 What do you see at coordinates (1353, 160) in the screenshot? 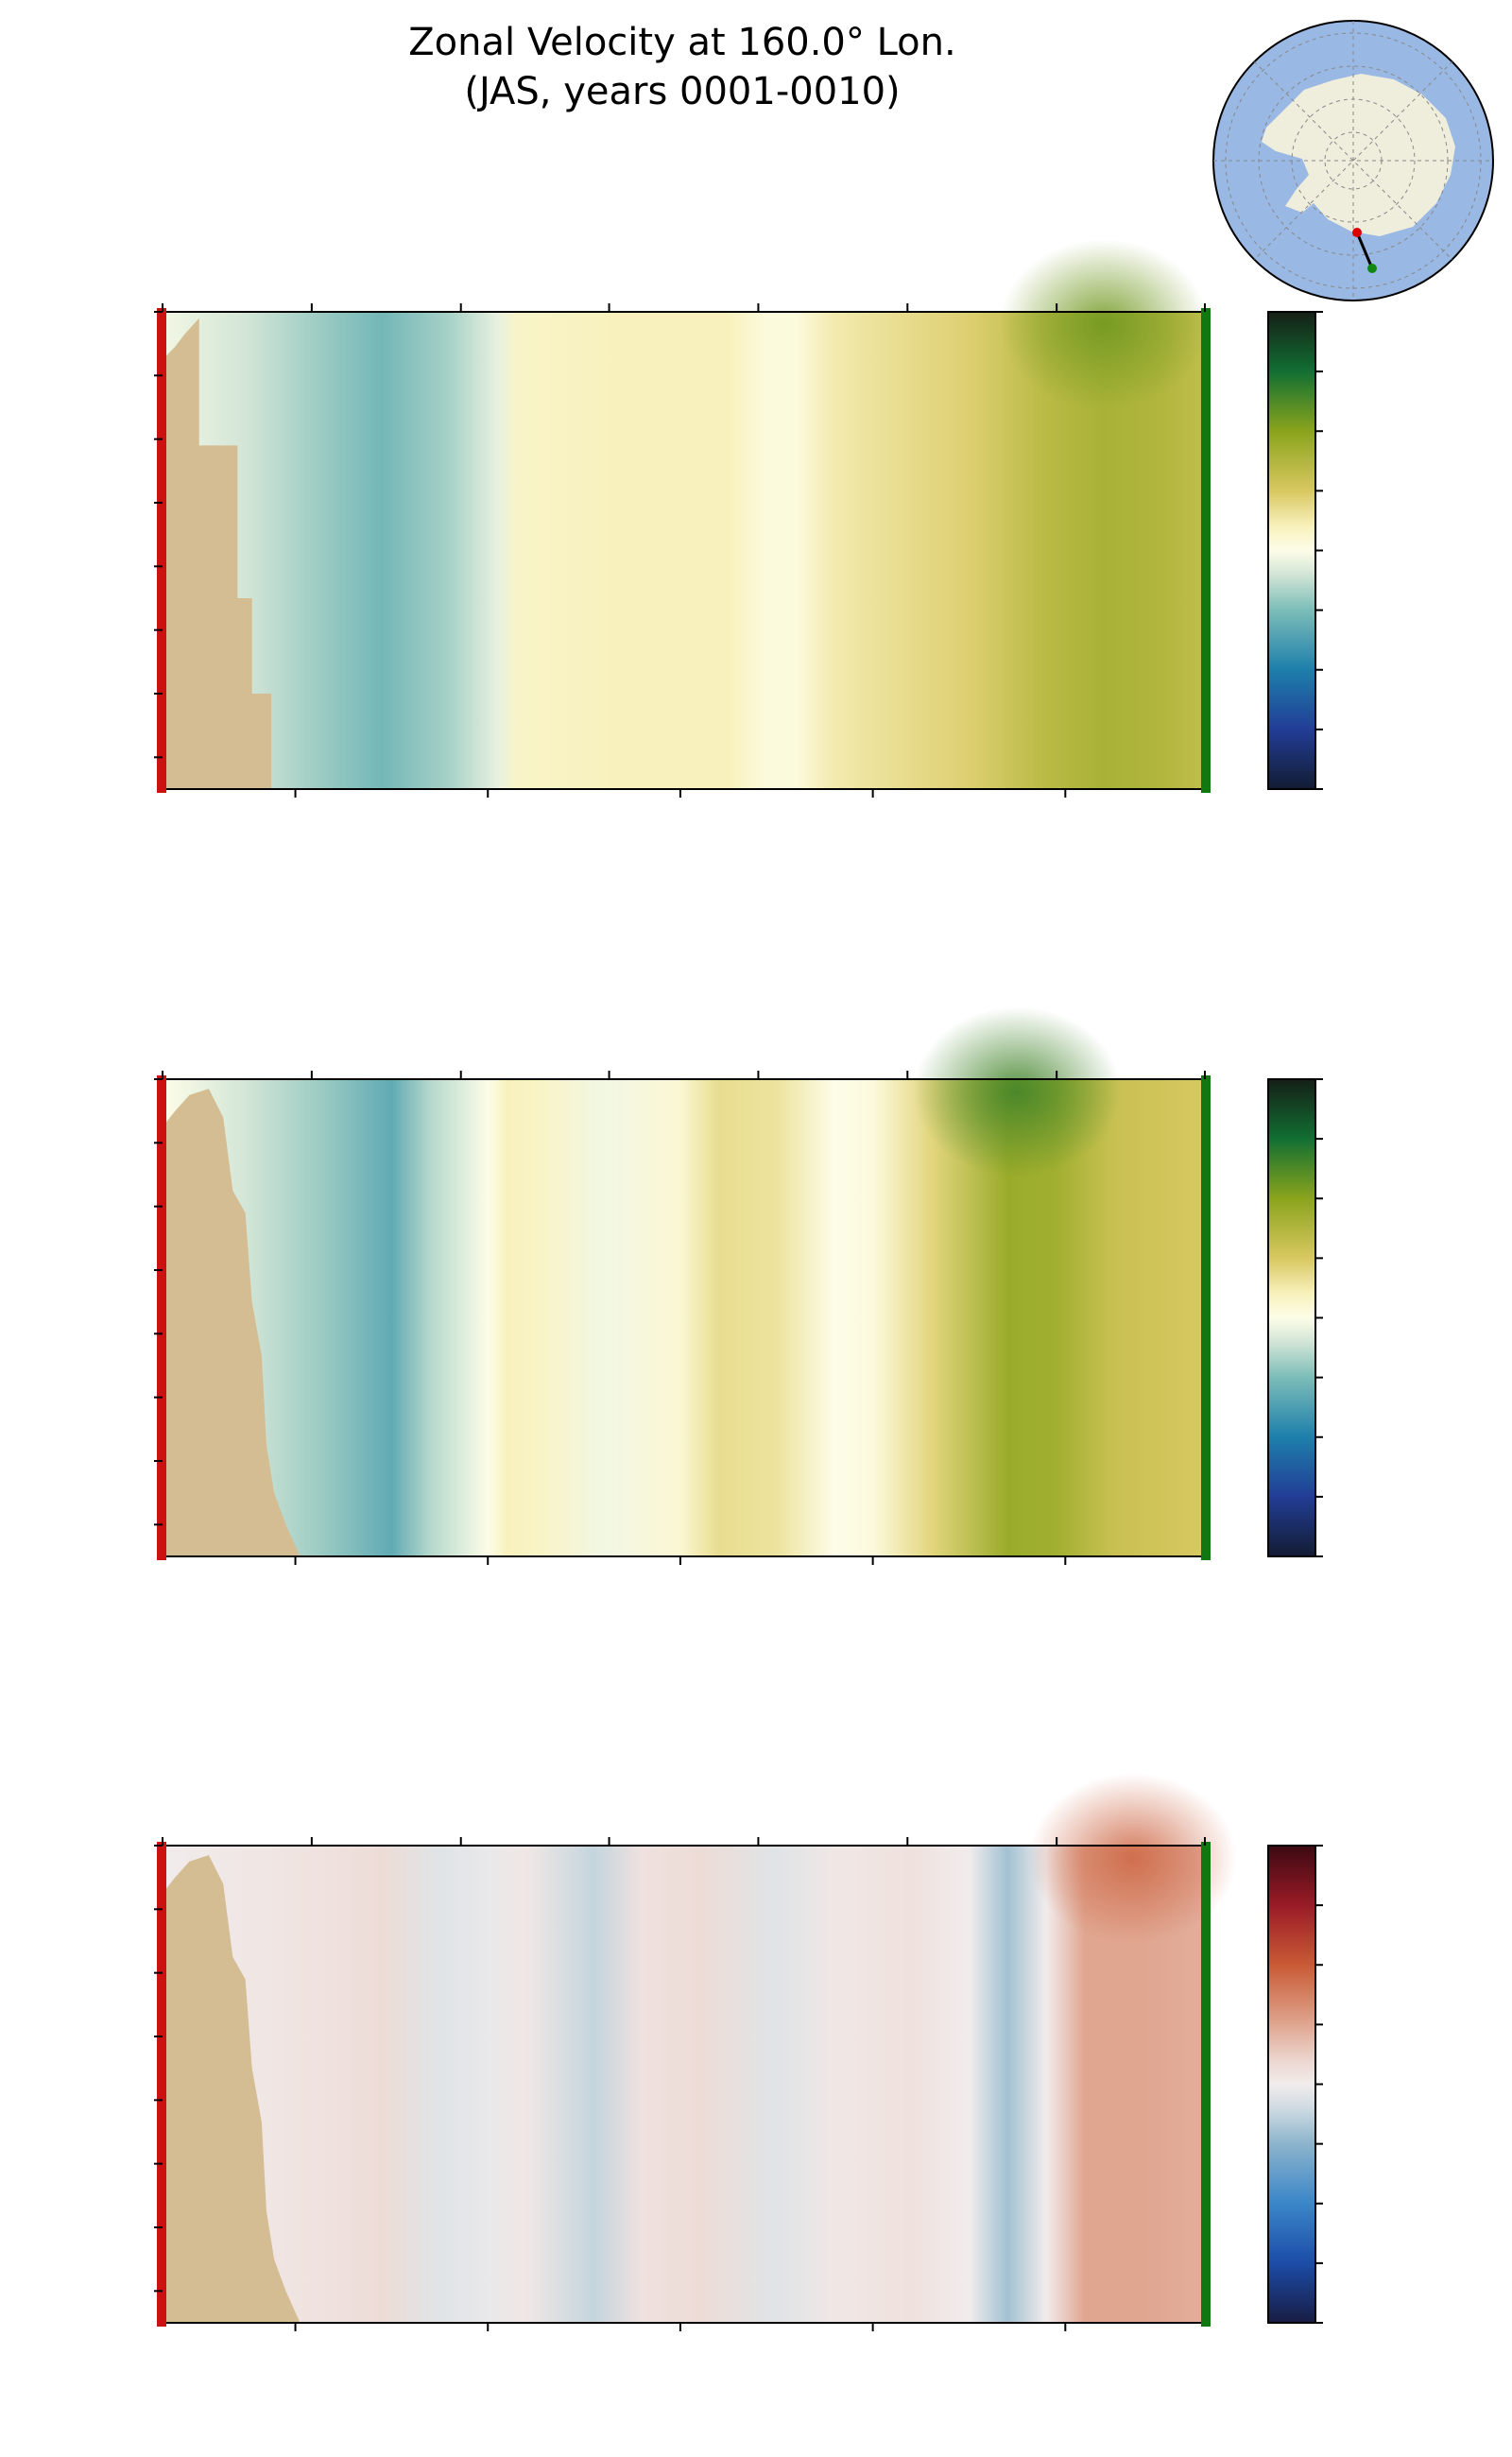
I see `antarctica-polar-map-icon` at bounding box center [1353, 160].